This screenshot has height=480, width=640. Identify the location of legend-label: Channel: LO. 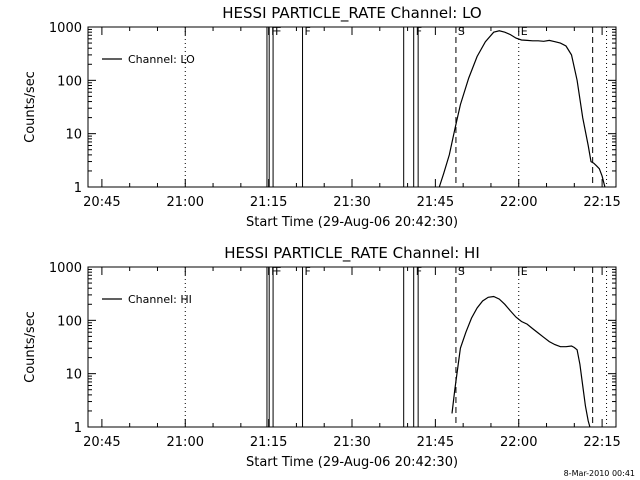
(161, 59).